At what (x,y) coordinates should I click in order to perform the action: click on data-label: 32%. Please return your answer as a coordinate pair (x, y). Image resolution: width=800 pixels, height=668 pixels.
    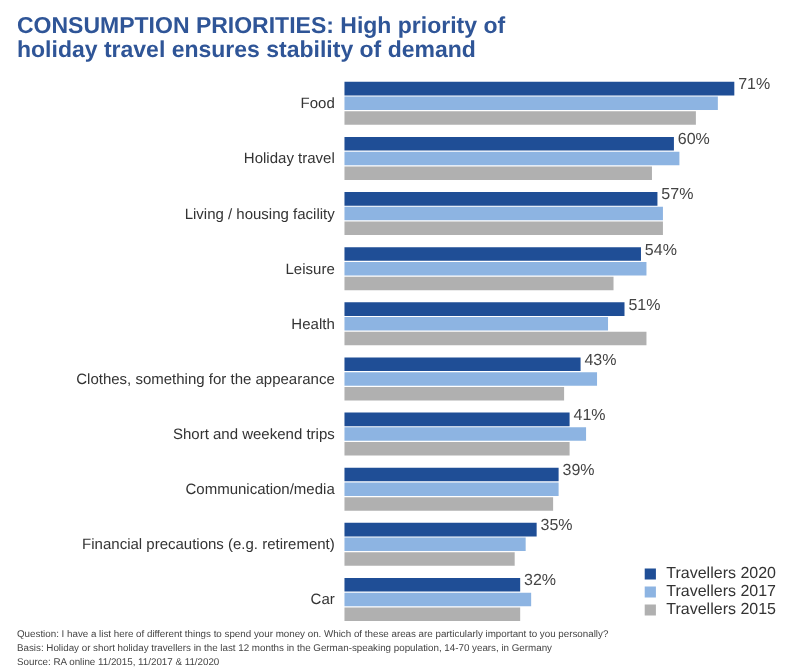
    Looking at the image, I should click on (540, 580).